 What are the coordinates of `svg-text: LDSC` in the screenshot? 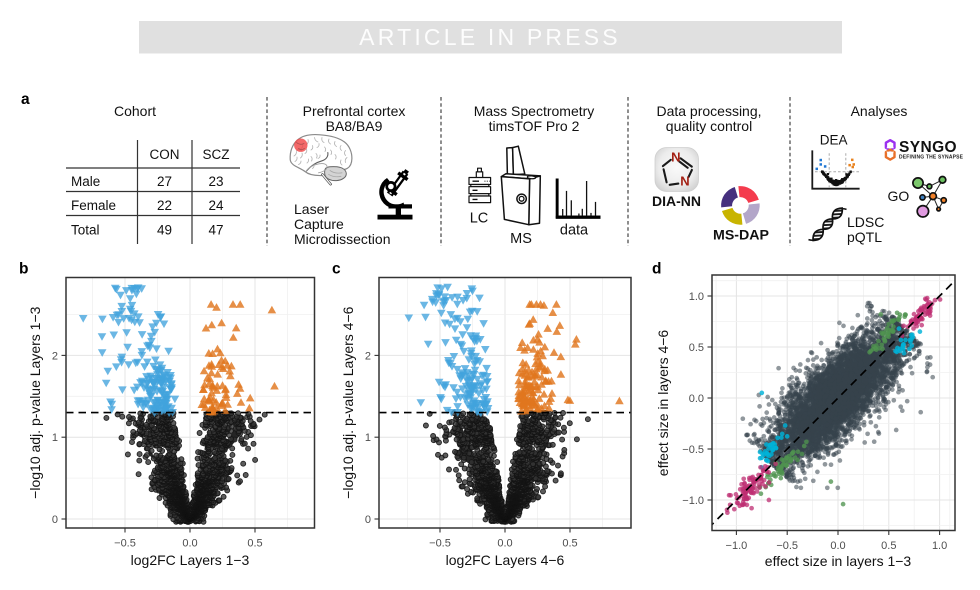 It's located at (865, 222).